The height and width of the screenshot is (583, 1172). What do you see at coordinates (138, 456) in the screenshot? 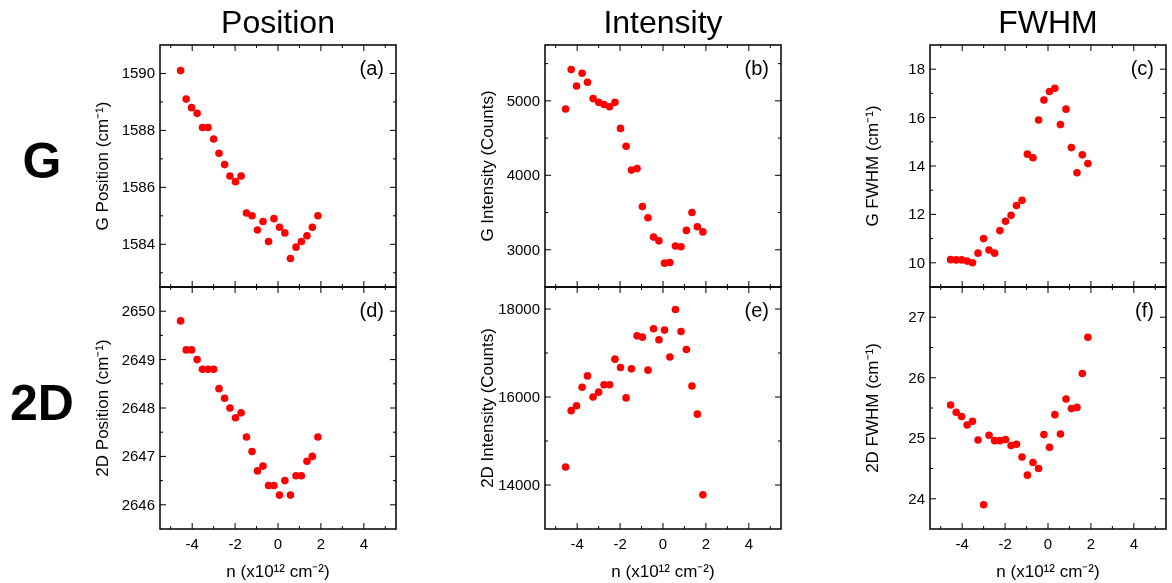
I see `y-tick-label: 2647` at bounding box center [138, 456].